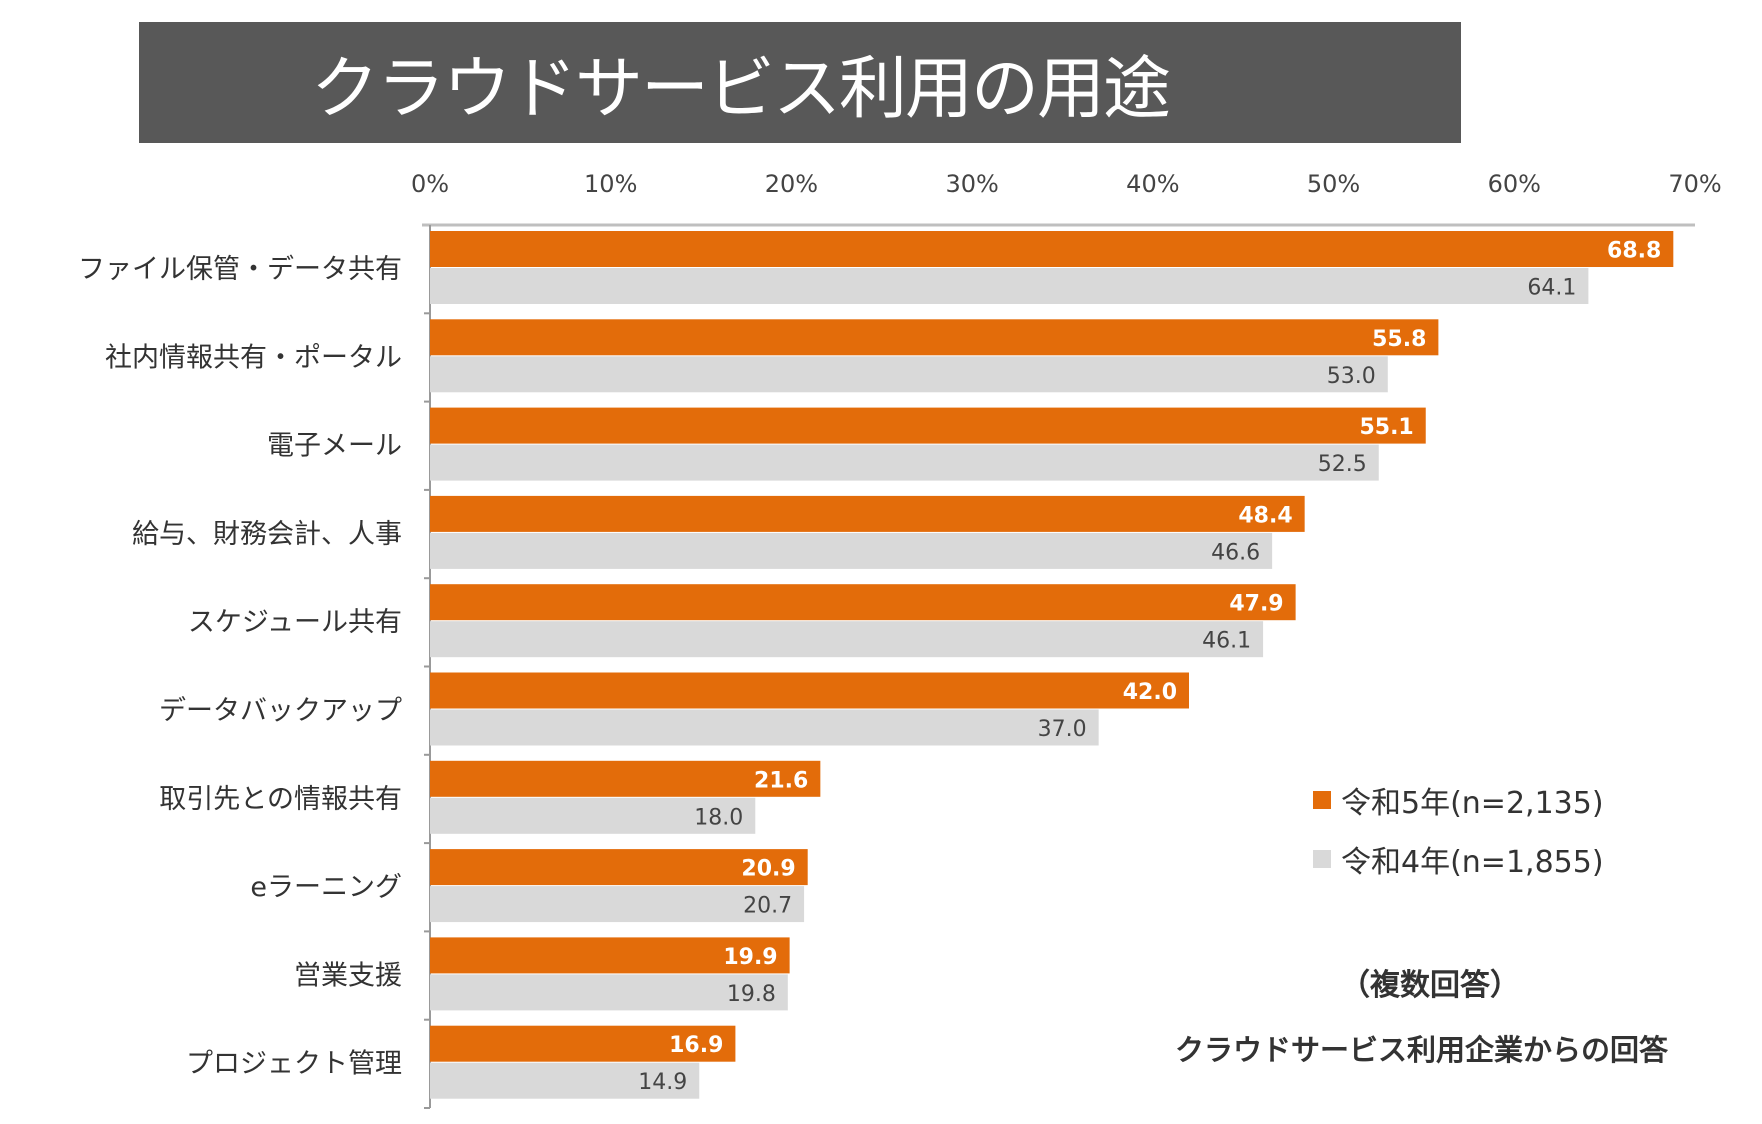  Describe the element at coordinates (1430, 985) in the screenshot. I see `note-multiple-answers: （複数回答）` at that location.